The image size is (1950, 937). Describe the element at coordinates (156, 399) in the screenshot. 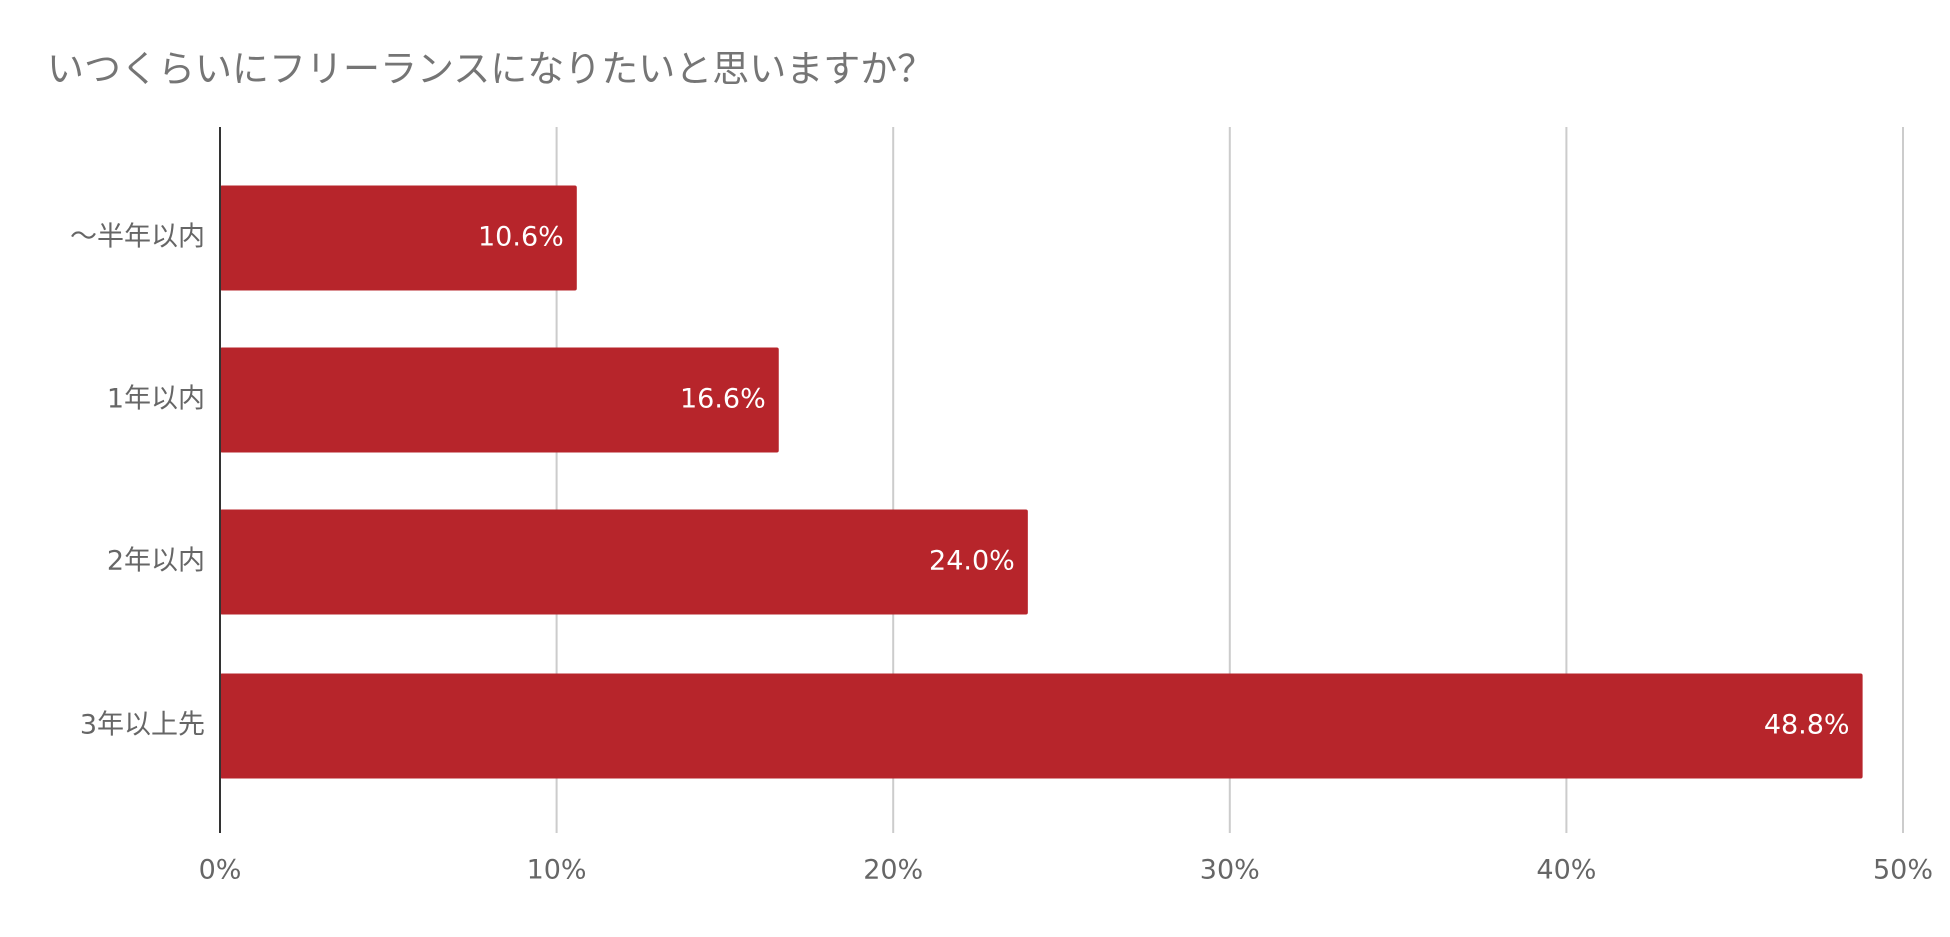

I see `y-tick-label: 1年以内` at that location.